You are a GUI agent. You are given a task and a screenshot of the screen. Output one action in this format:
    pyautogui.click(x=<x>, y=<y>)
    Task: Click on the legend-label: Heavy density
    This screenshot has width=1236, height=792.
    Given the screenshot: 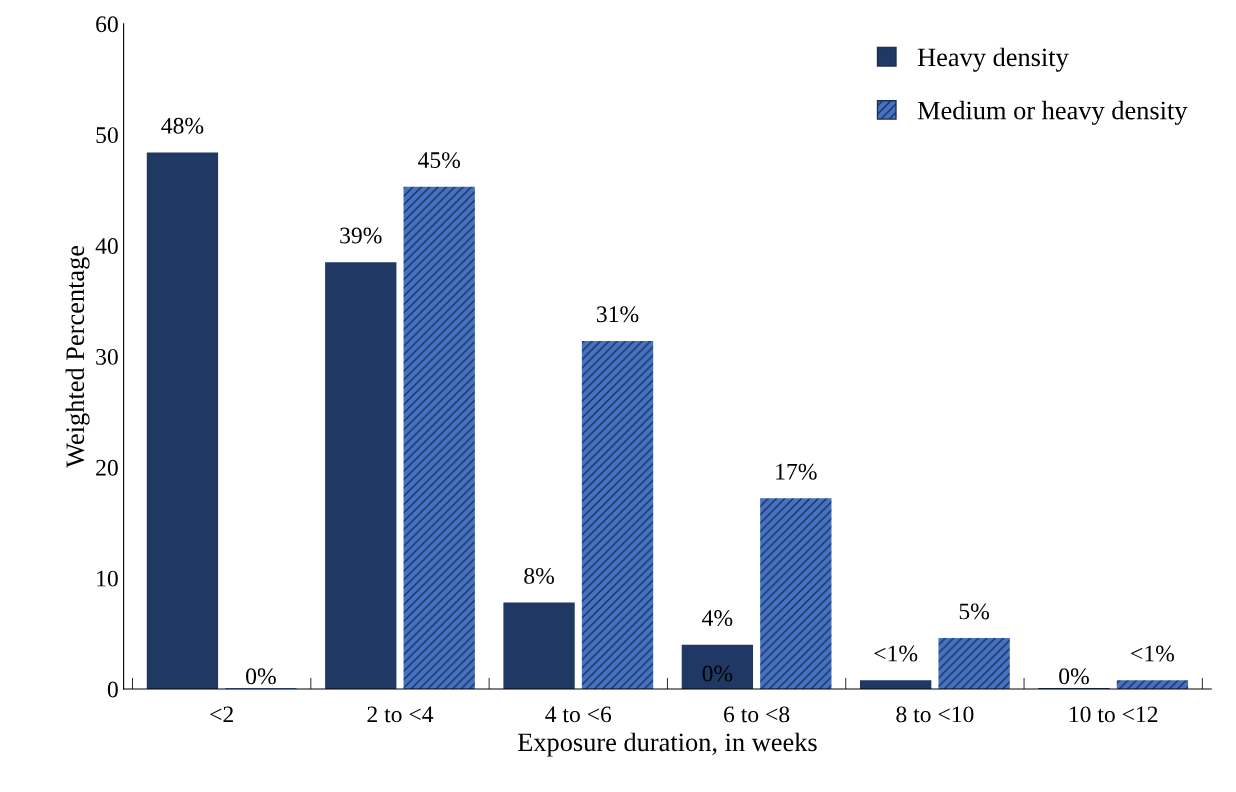 What is the action you would take?
    pyautogui.click(x=993, y=59)
    